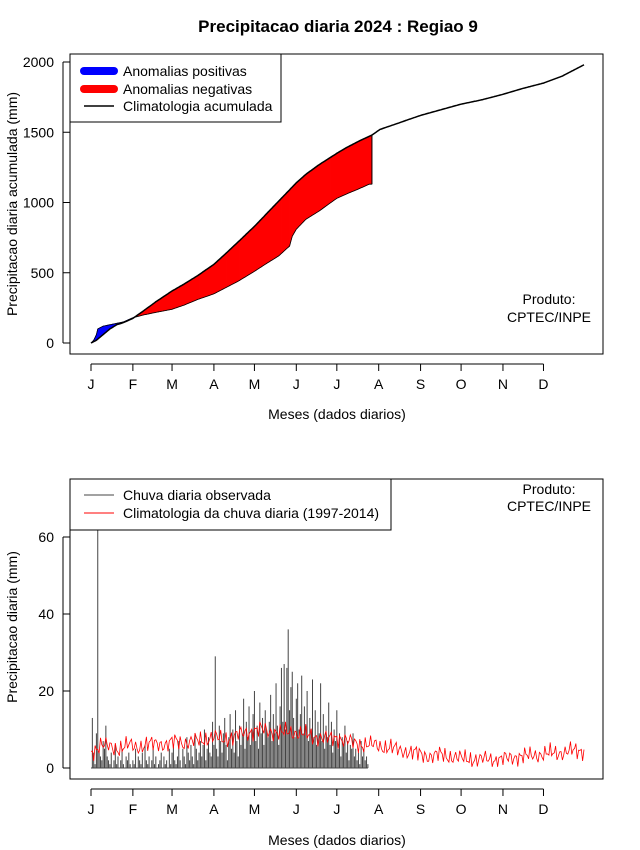 The image size is (640, 850). What do you see at coordinates (12, 204) in the screenshot?
I see `top-y-axis-label: Precipitacao diaria acumulada (mm)` at bounding box center [12, 204].